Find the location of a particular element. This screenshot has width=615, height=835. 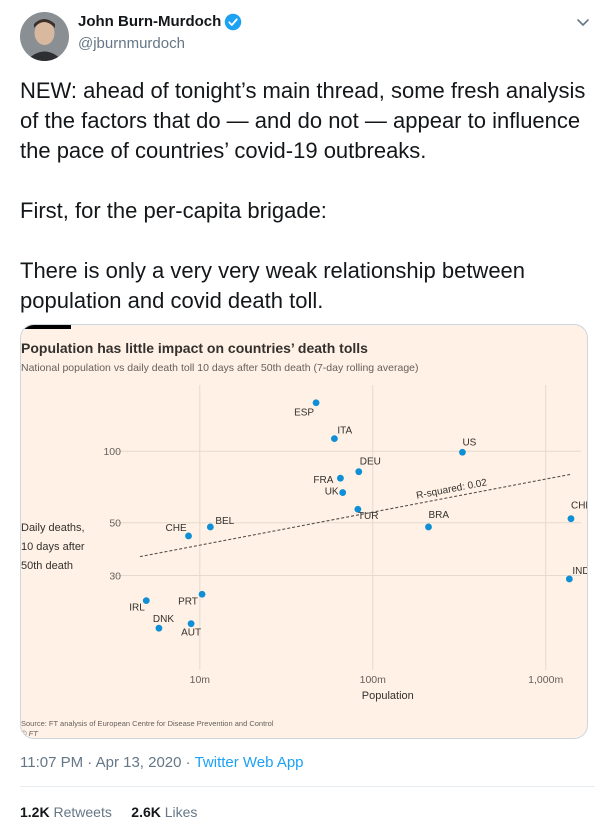

retweets-label: Retweets is located at coordinates (82, 812).